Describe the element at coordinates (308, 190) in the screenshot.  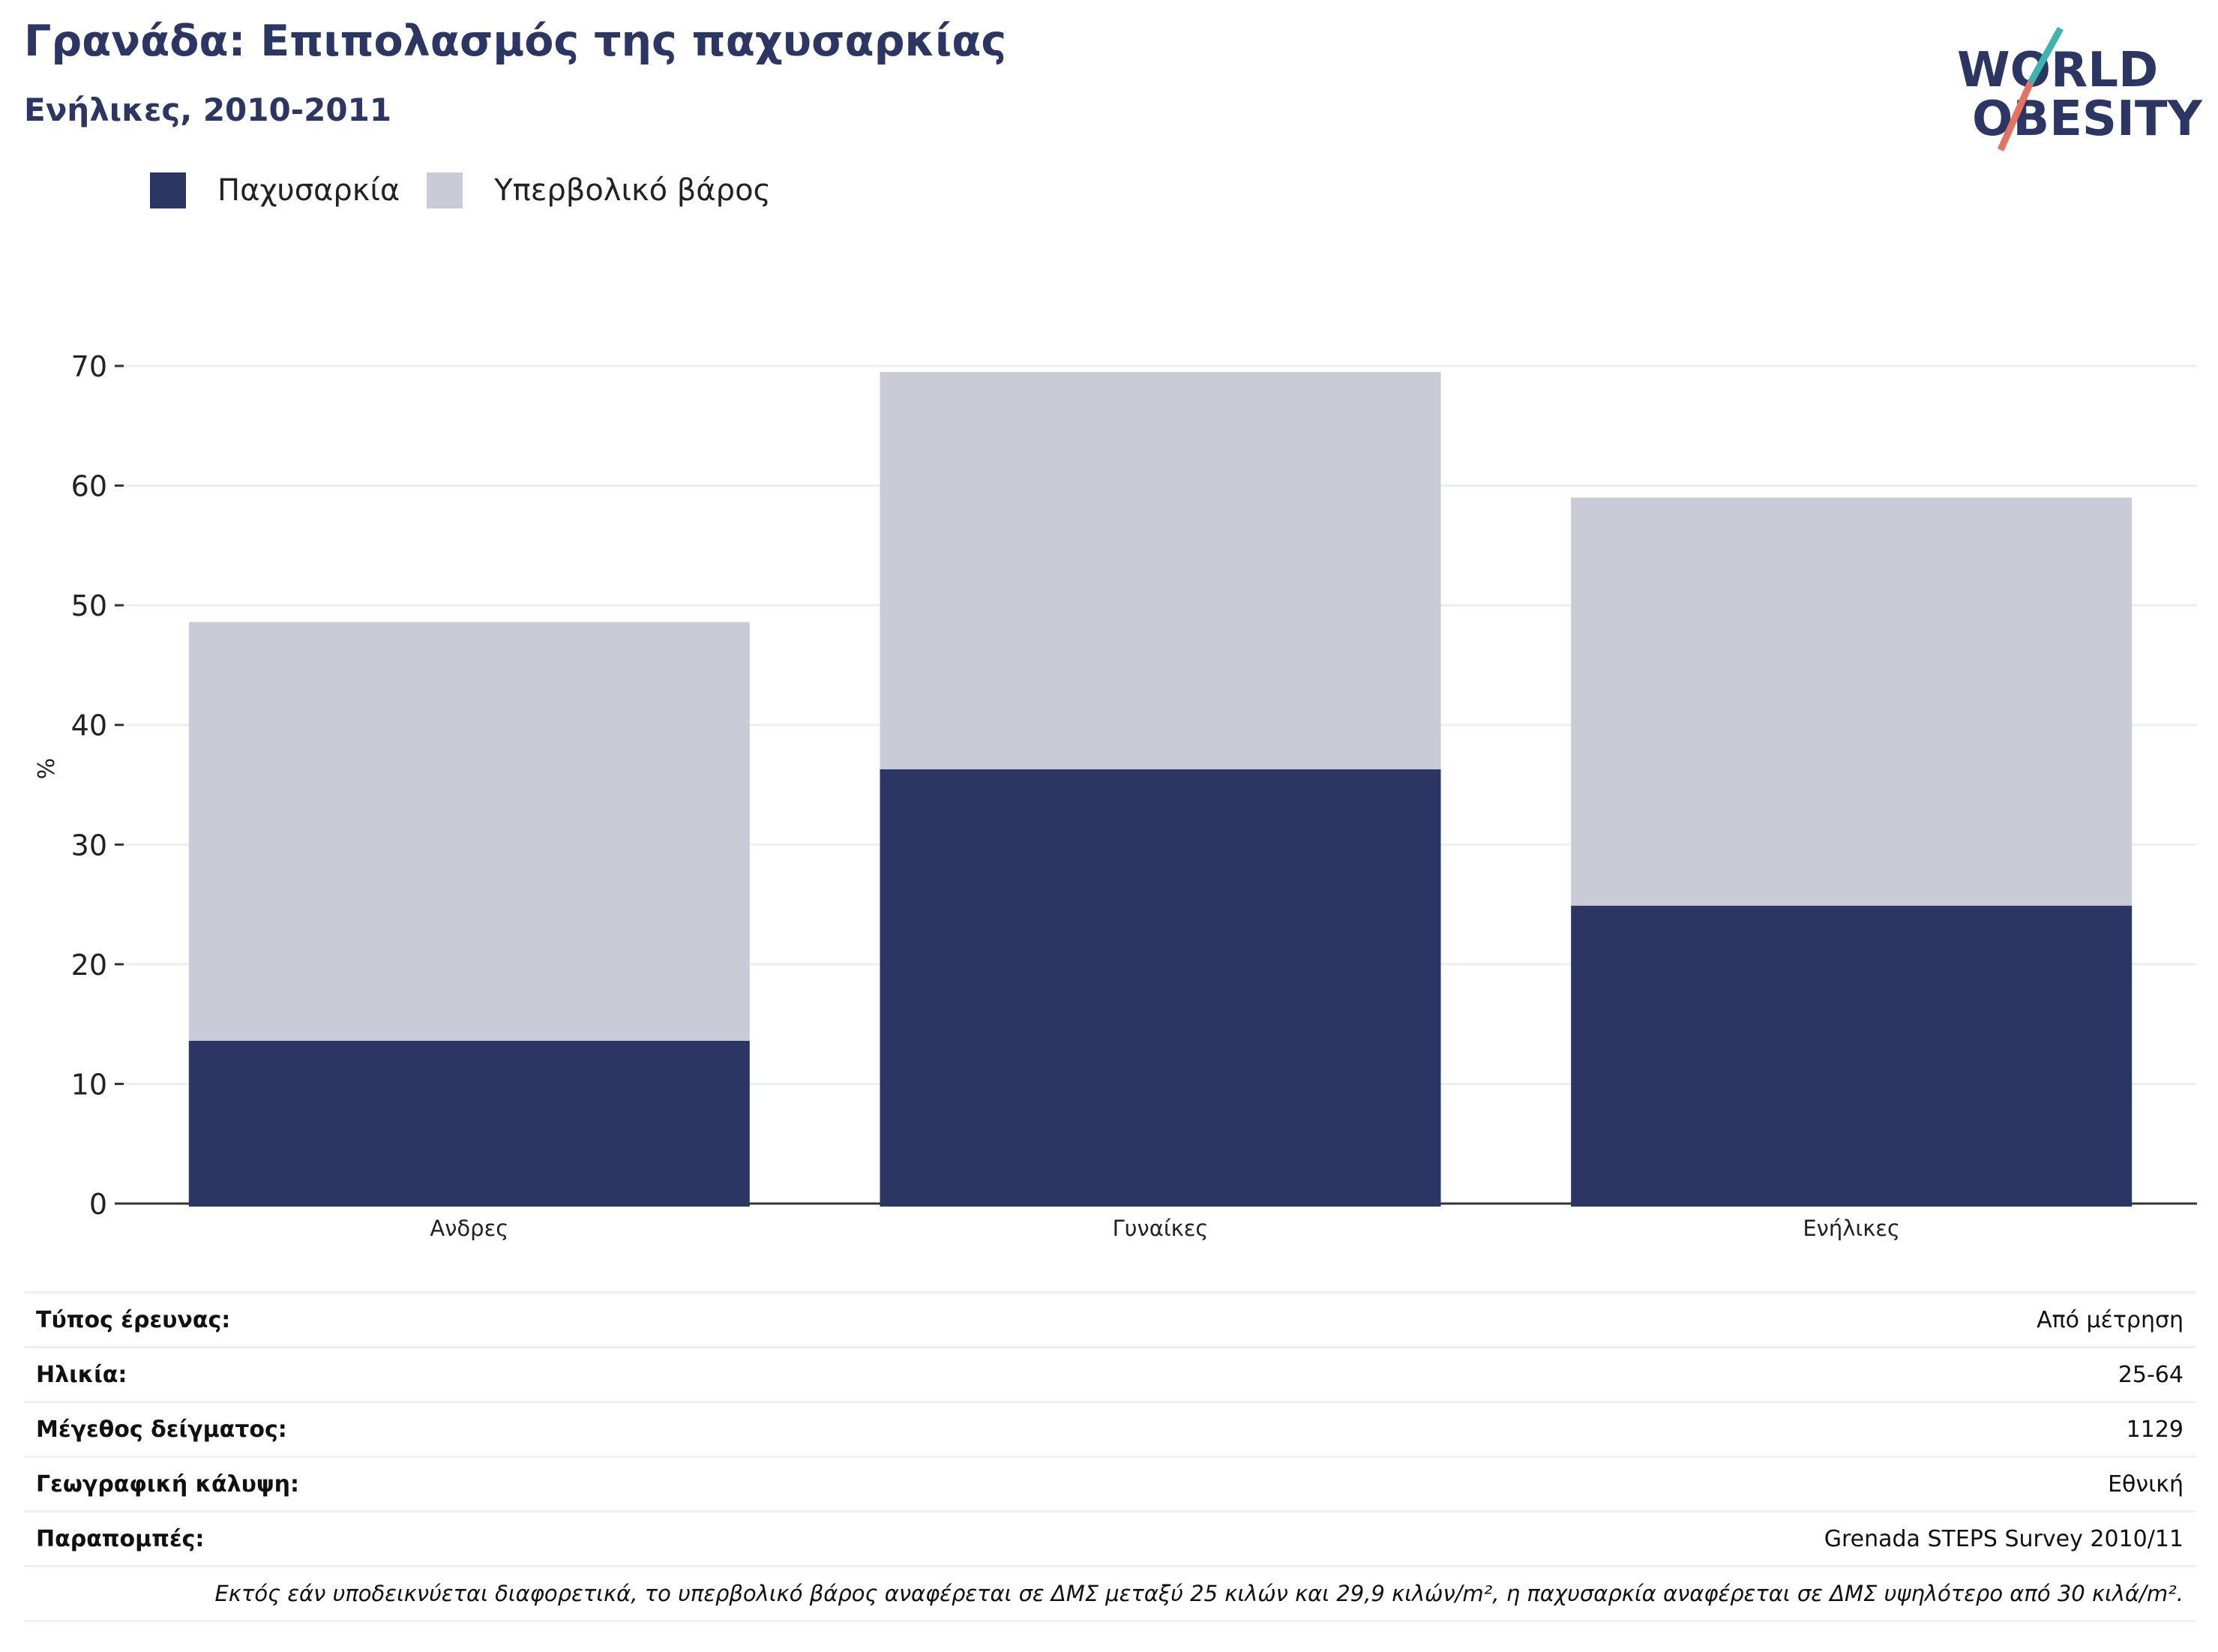
I see `legend-label-obesity: Παχυσαρκία` at that location.